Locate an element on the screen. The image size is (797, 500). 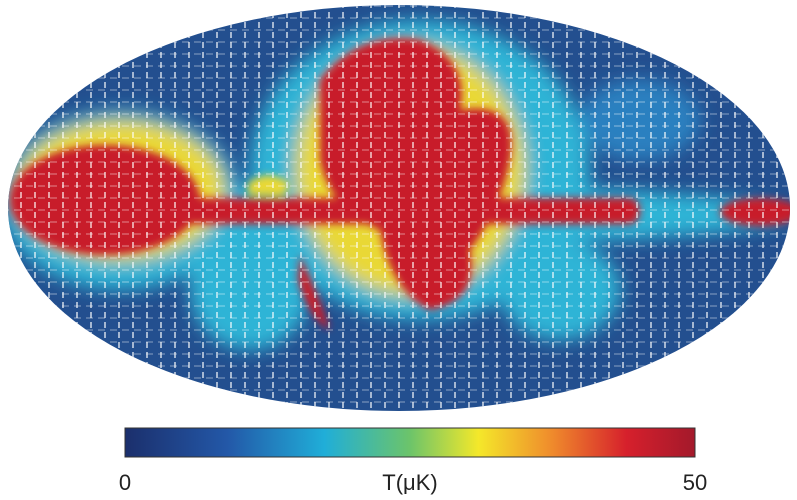
colorbar-labels: 0 50 is located at coordinates (413, 482).